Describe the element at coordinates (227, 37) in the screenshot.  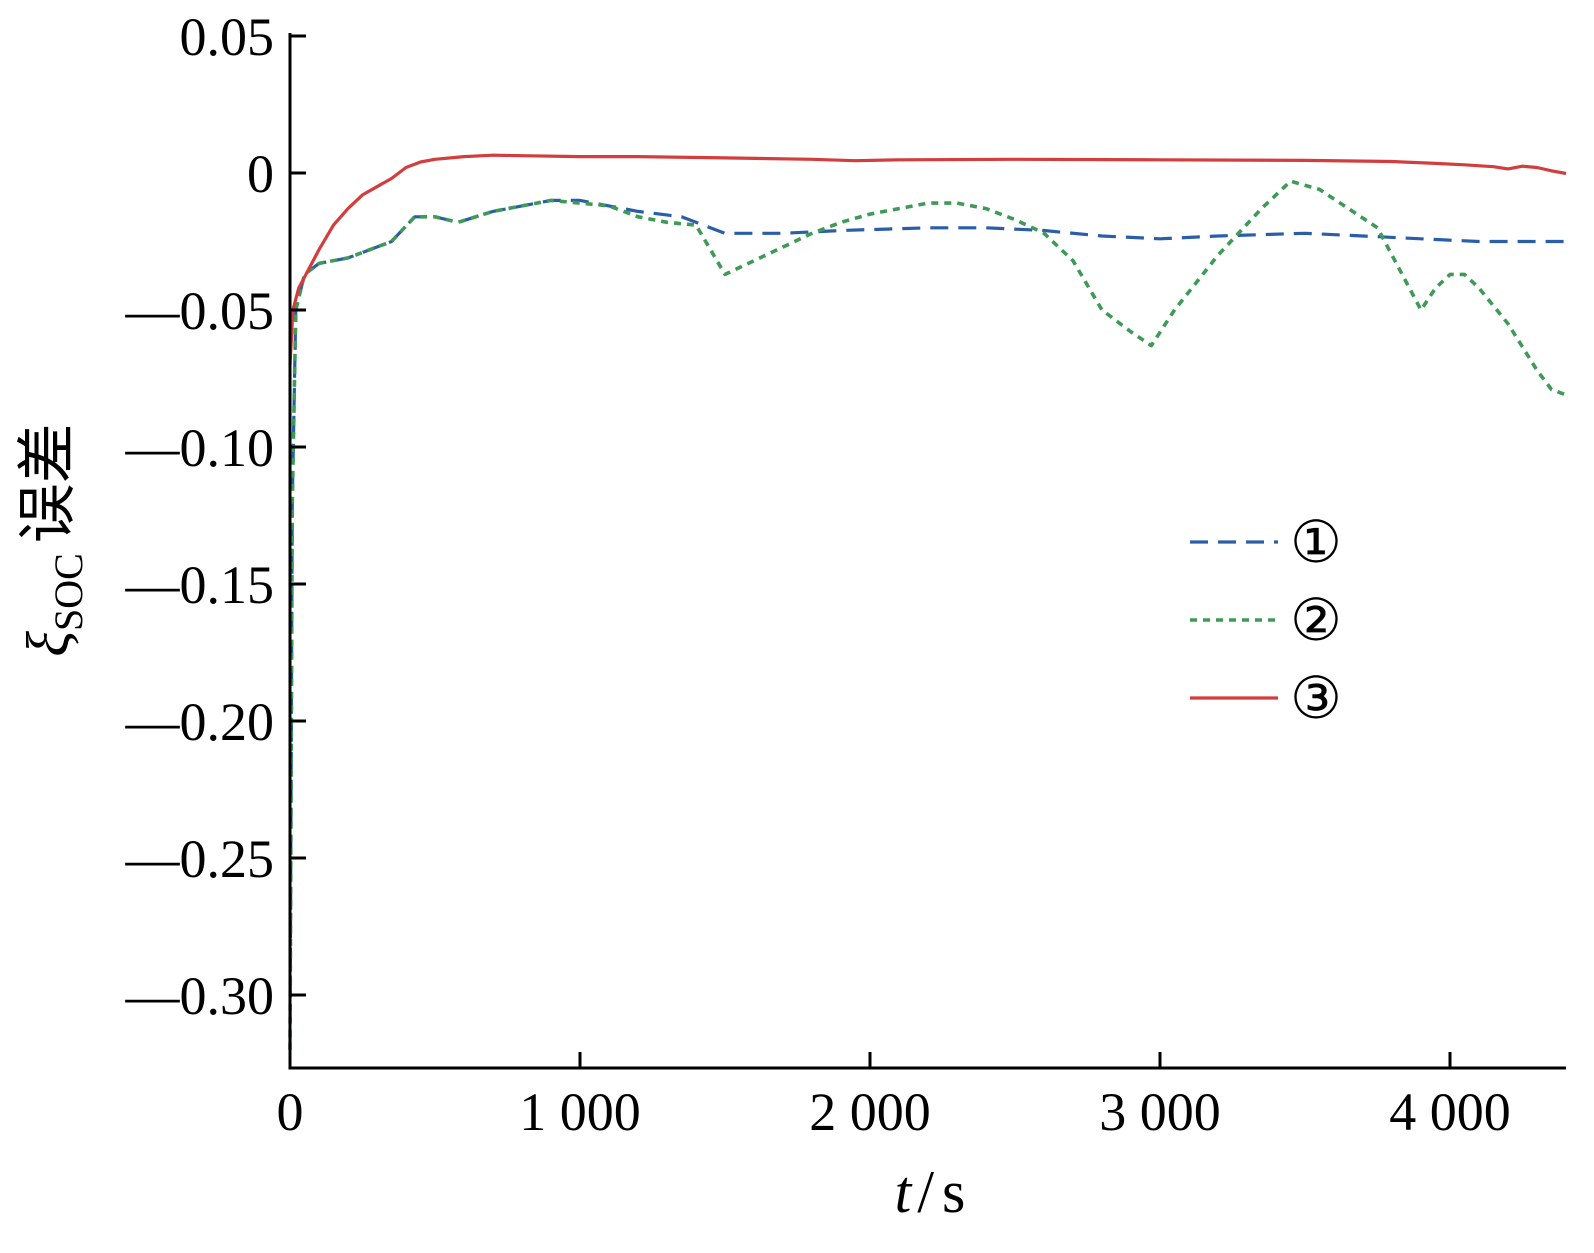
I see `y-tick-label-0: 0.05` at that location.